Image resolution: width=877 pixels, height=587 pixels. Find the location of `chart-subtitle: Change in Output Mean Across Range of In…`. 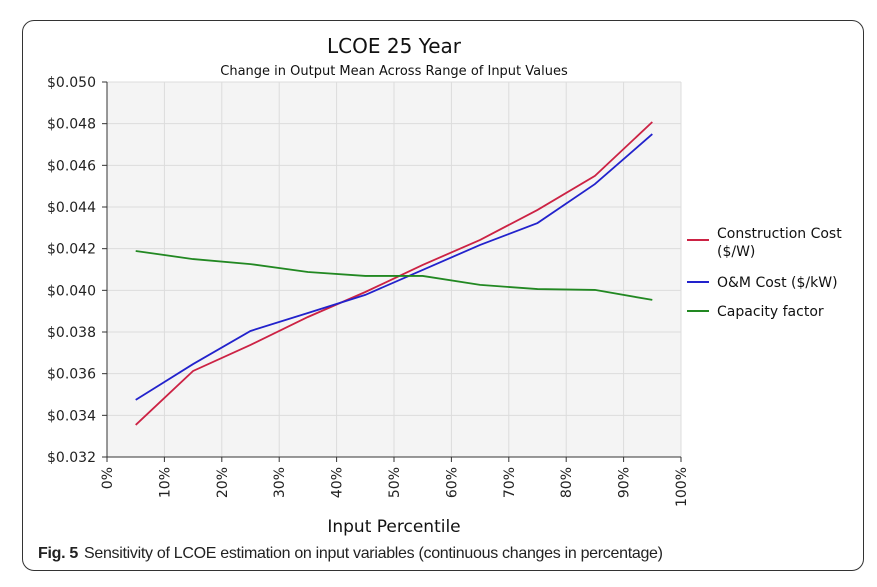

chart-subtitle: Change in Output Mean Across Range of In… is located at coordinates (394, 71).